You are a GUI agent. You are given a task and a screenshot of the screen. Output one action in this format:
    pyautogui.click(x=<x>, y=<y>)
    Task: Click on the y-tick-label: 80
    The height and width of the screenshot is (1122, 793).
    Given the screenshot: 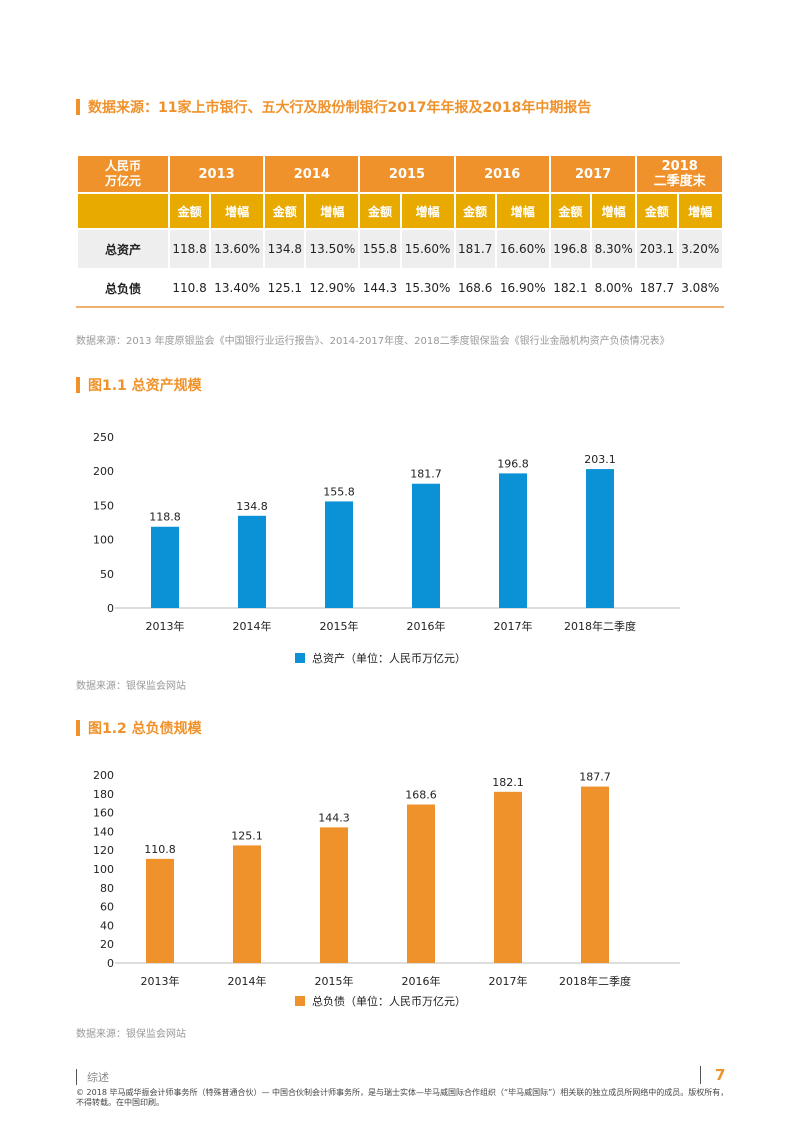 What is the action you would take?
    pyautogui.click(x=107, y=888)
    